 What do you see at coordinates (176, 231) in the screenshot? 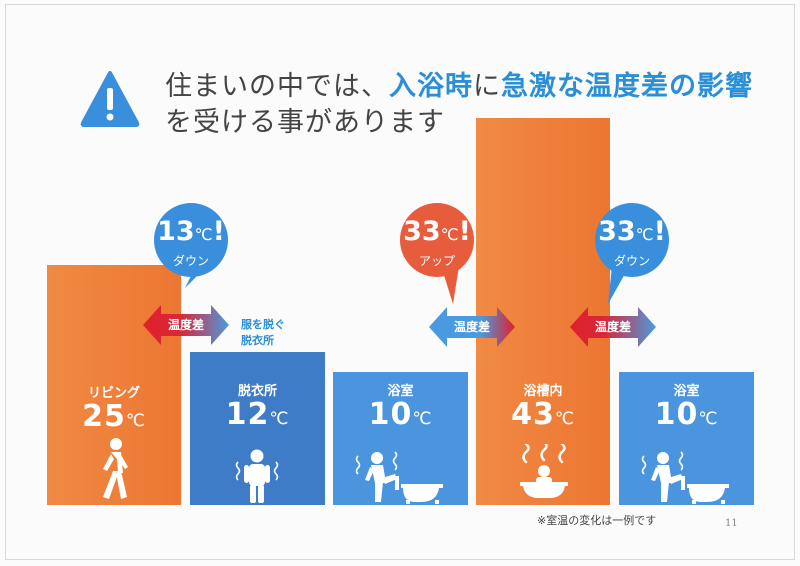
I see `value-number: 13` at bounding box center [176, 231].